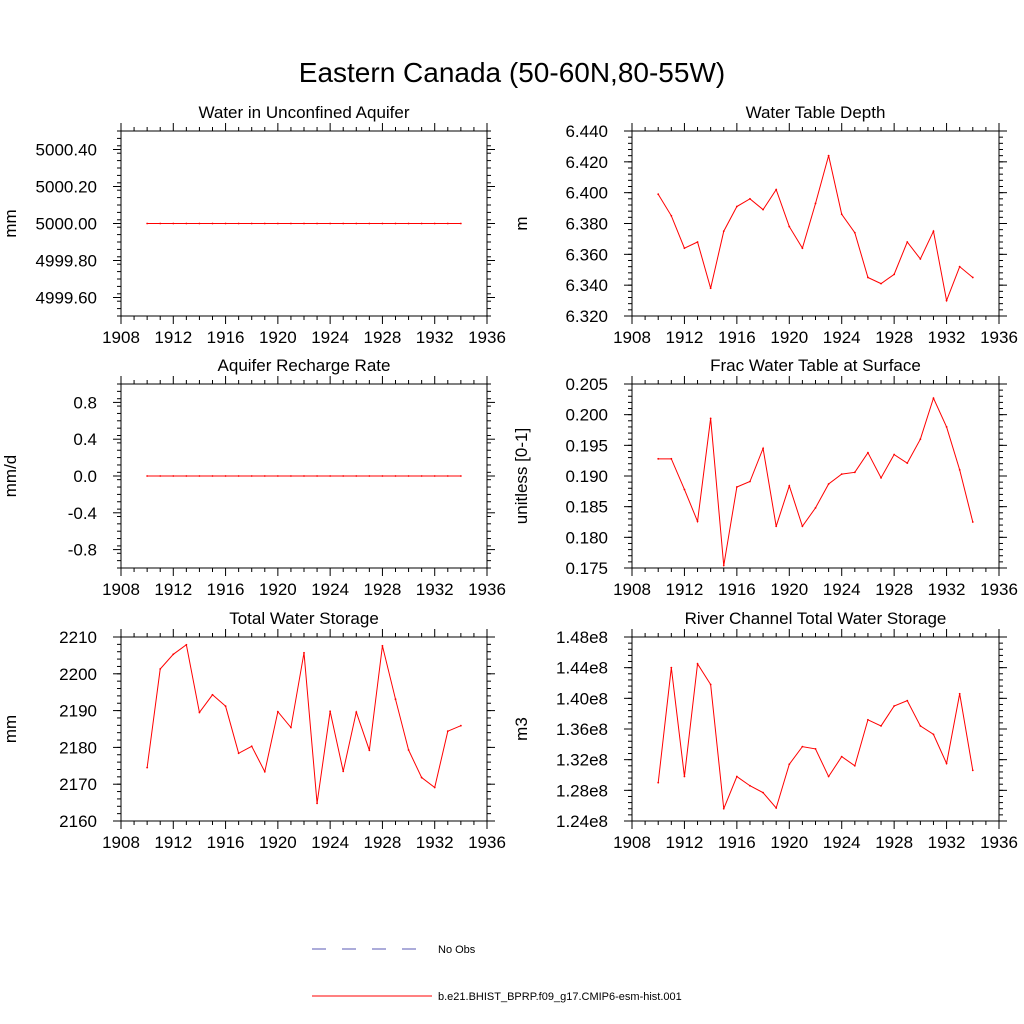 Image resolution: width=1024 pixels, height=1024 pixels. What do you see at coordinates (586, 537) in the screenshot?
I see `y-tick-label: 0.180` at bounding box center [586, 537].